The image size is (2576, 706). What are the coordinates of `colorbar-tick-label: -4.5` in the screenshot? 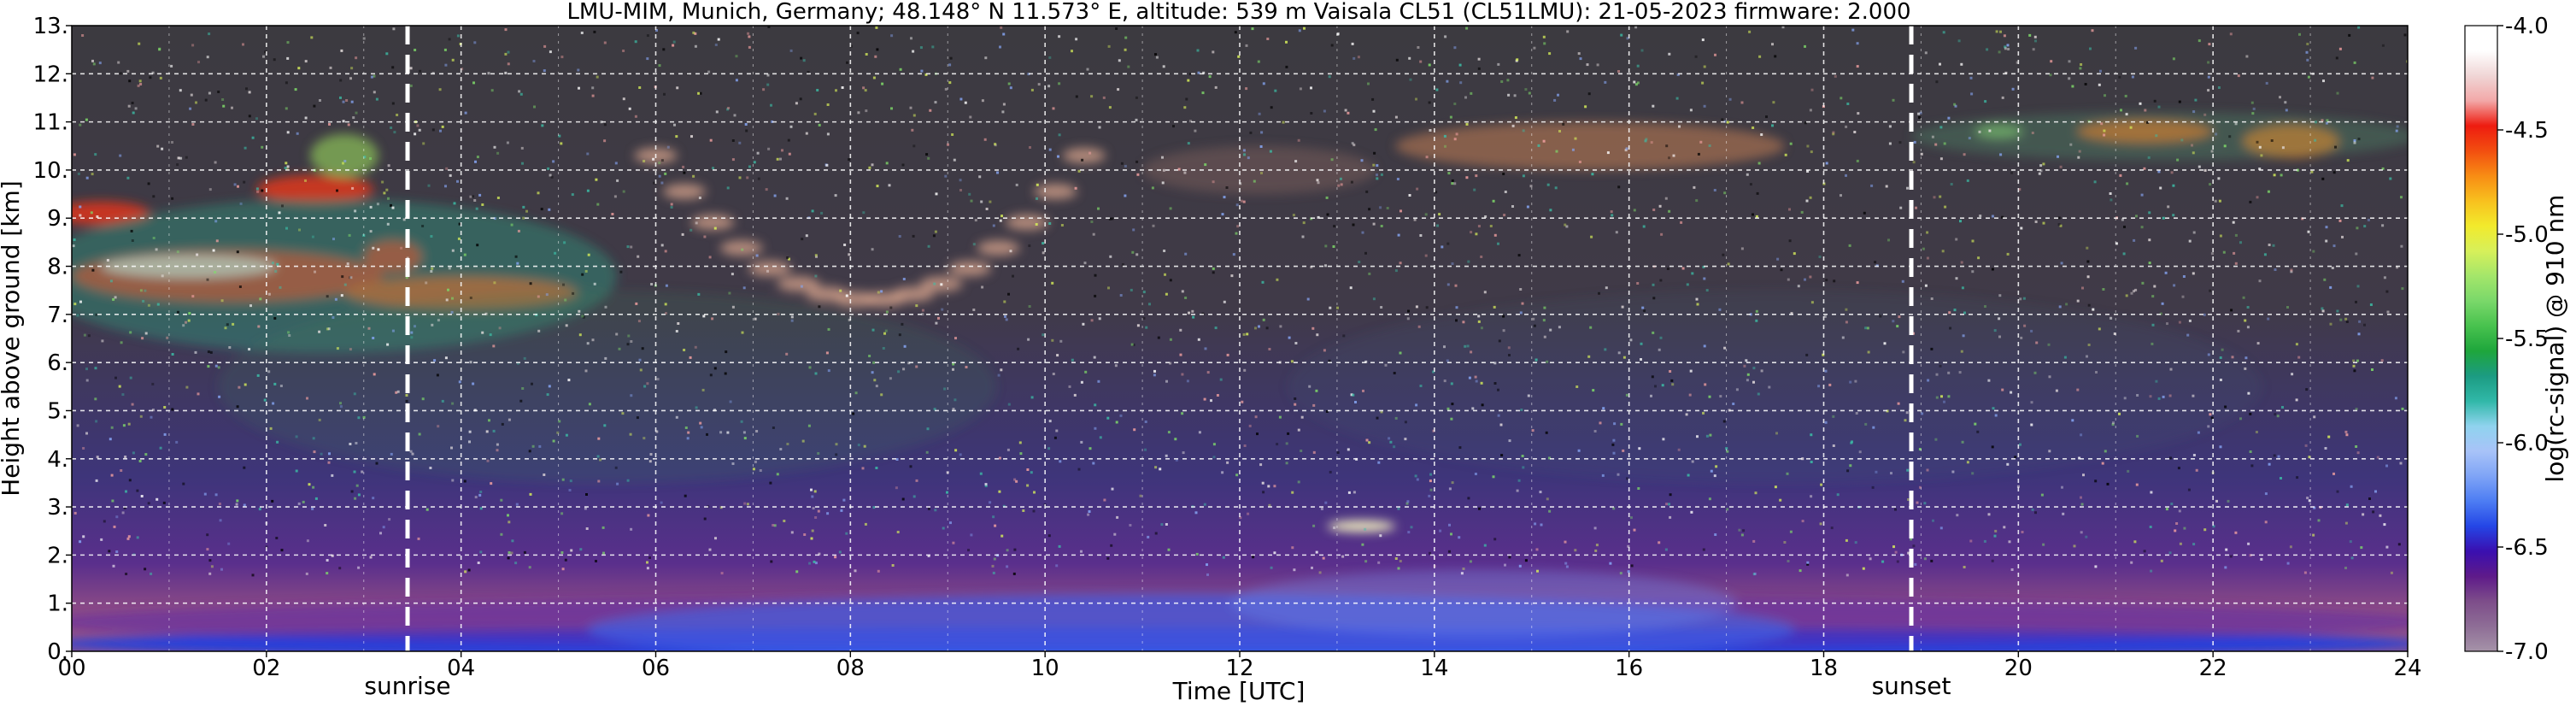 It's located at (2527, 131).